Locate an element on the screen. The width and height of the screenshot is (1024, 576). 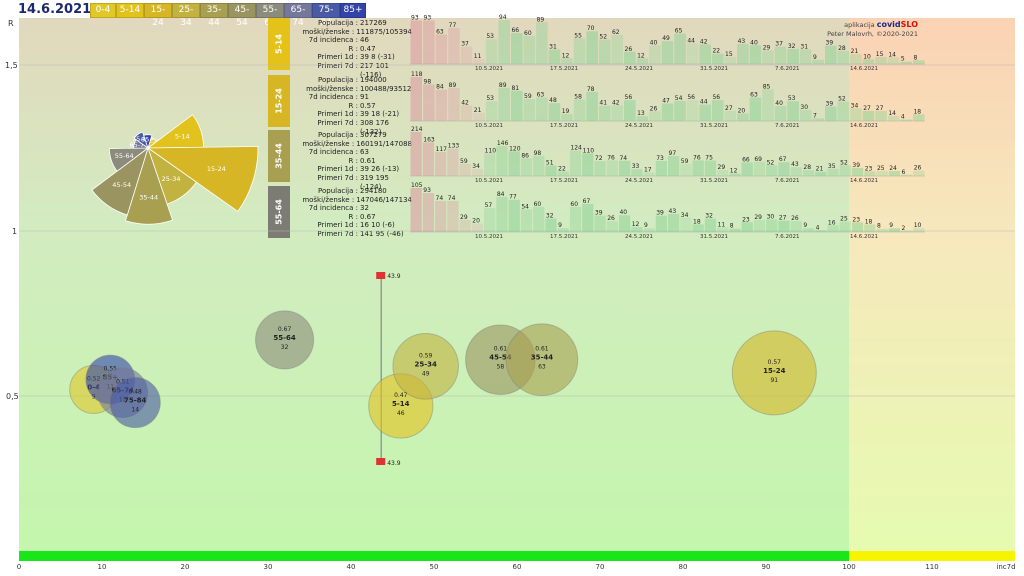
bubble-group-label: 35-44 is located at coordinates (542, 358).